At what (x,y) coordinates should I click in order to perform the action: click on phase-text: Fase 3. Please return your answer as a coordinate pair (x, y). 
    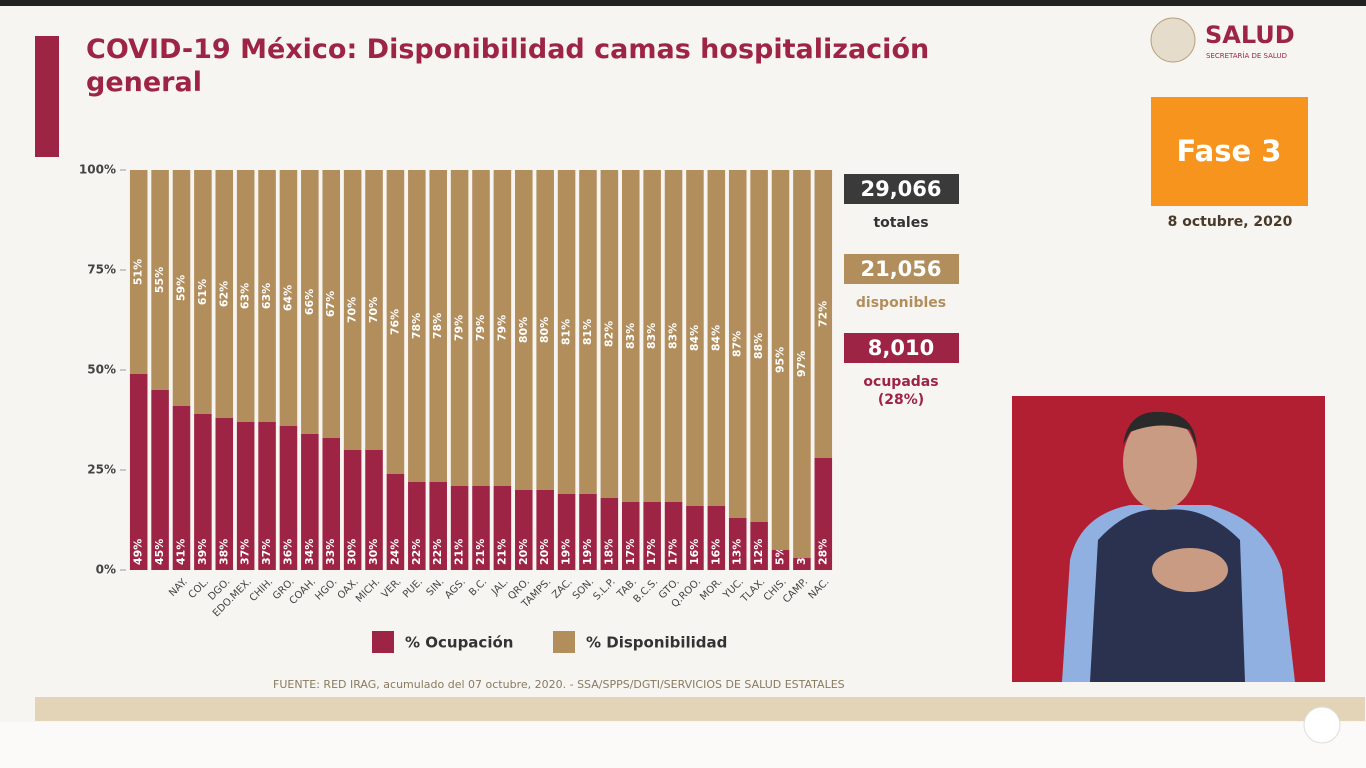
    Looking at the image, I should click on (1229, 151).